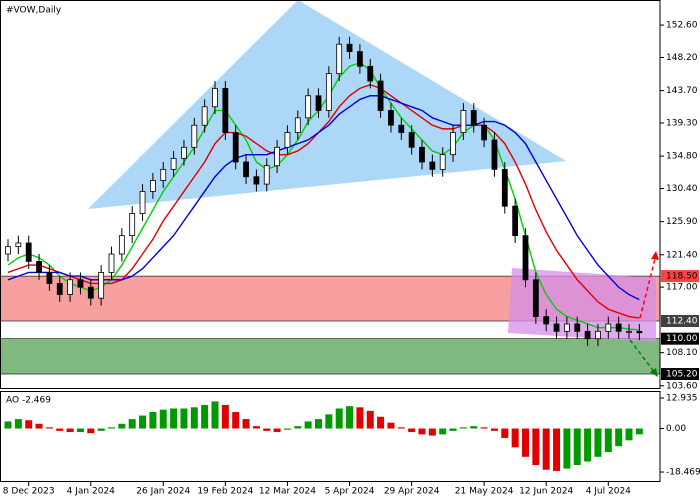 Image resolution: width=700 pixels, height=500 pixels. Describe the element at coordinates (648, 286) in the screenshot. I see `up-arrow` at that location.